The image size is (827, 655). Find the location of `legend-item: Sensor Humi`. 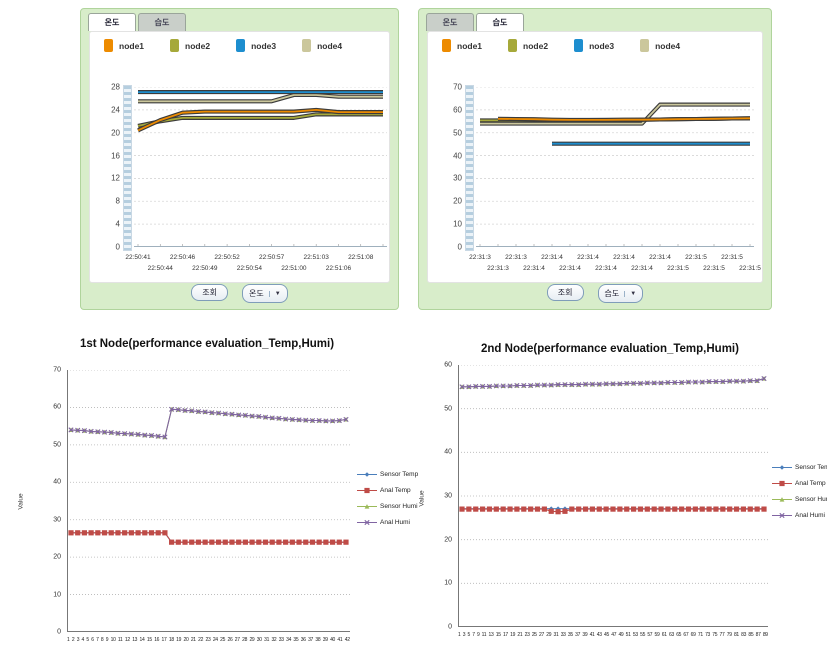

legend-item: Sensor Humi is located at coordinates (387, 506).